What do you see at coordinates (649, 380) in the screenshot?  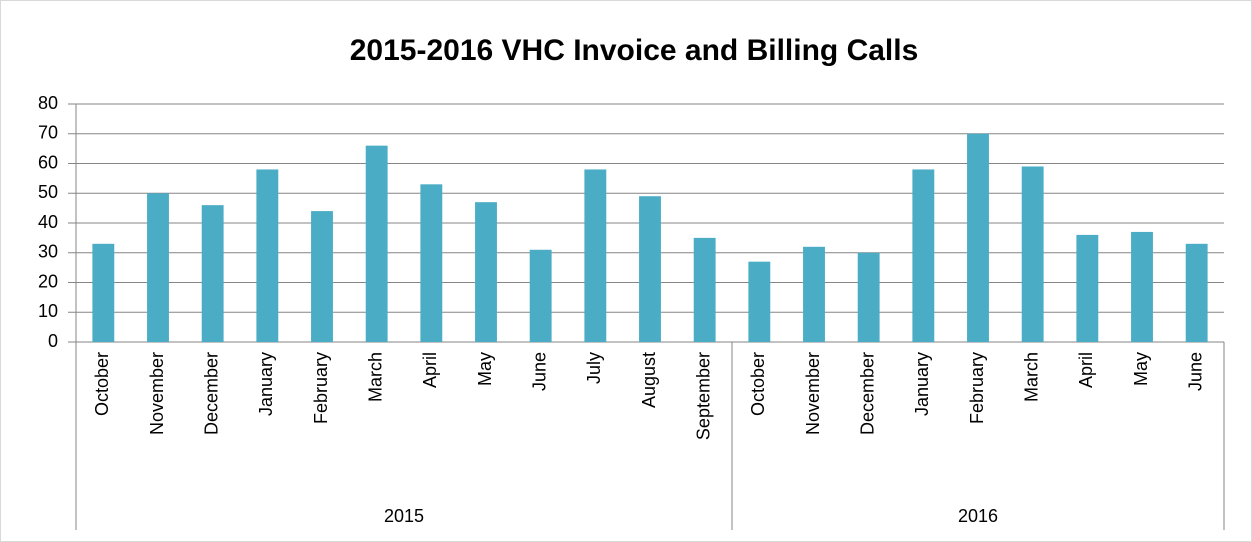 I see `x-tick-label: August` at bounding box center [649, 380].